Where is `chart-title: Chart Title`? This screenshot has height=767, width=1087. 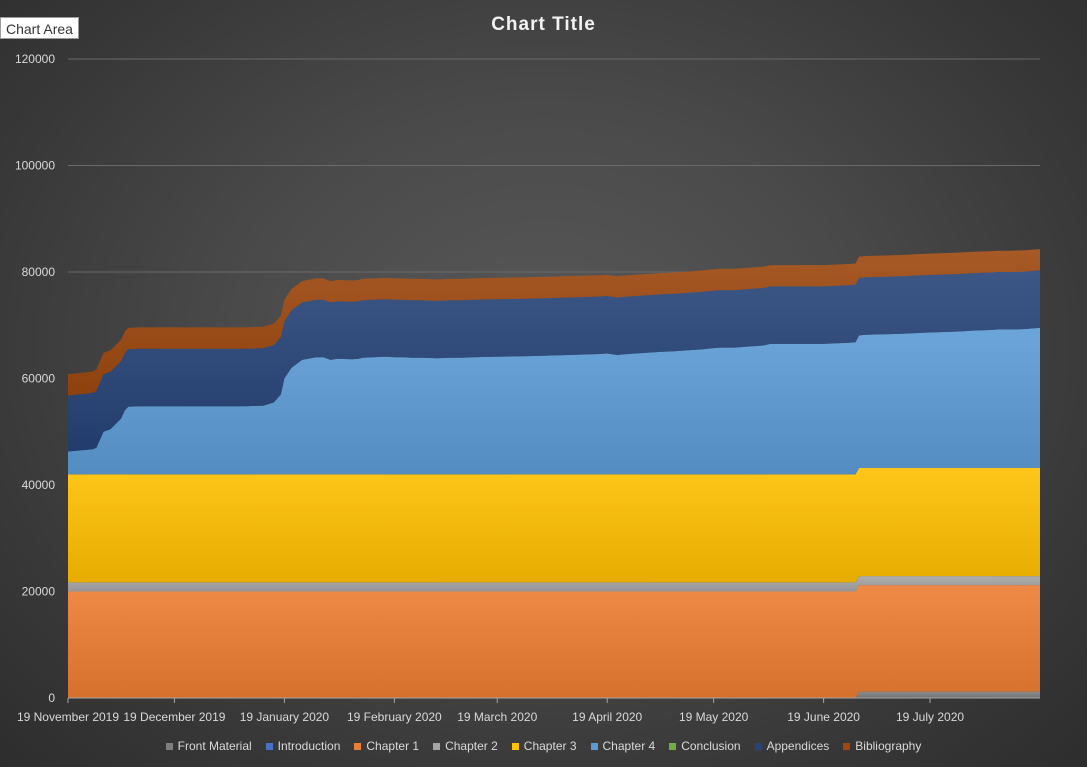
chart-title: Chart Title is located at coordinates (543, 24).